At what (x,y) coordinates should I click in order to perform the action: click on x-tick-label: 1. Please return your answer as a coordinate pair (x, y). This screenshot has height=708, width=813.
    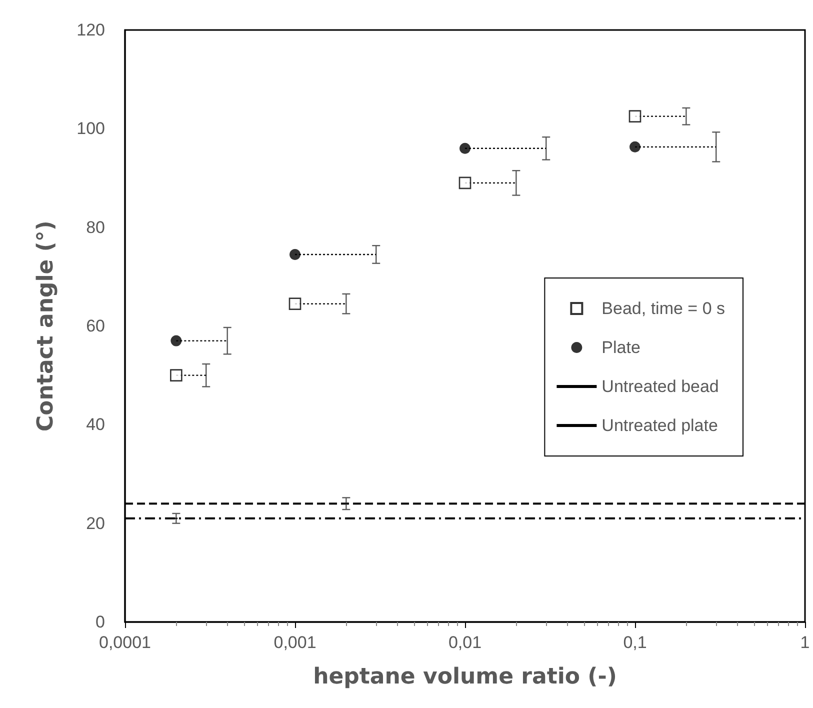
    Looking at the image, I should click on (805, 642).